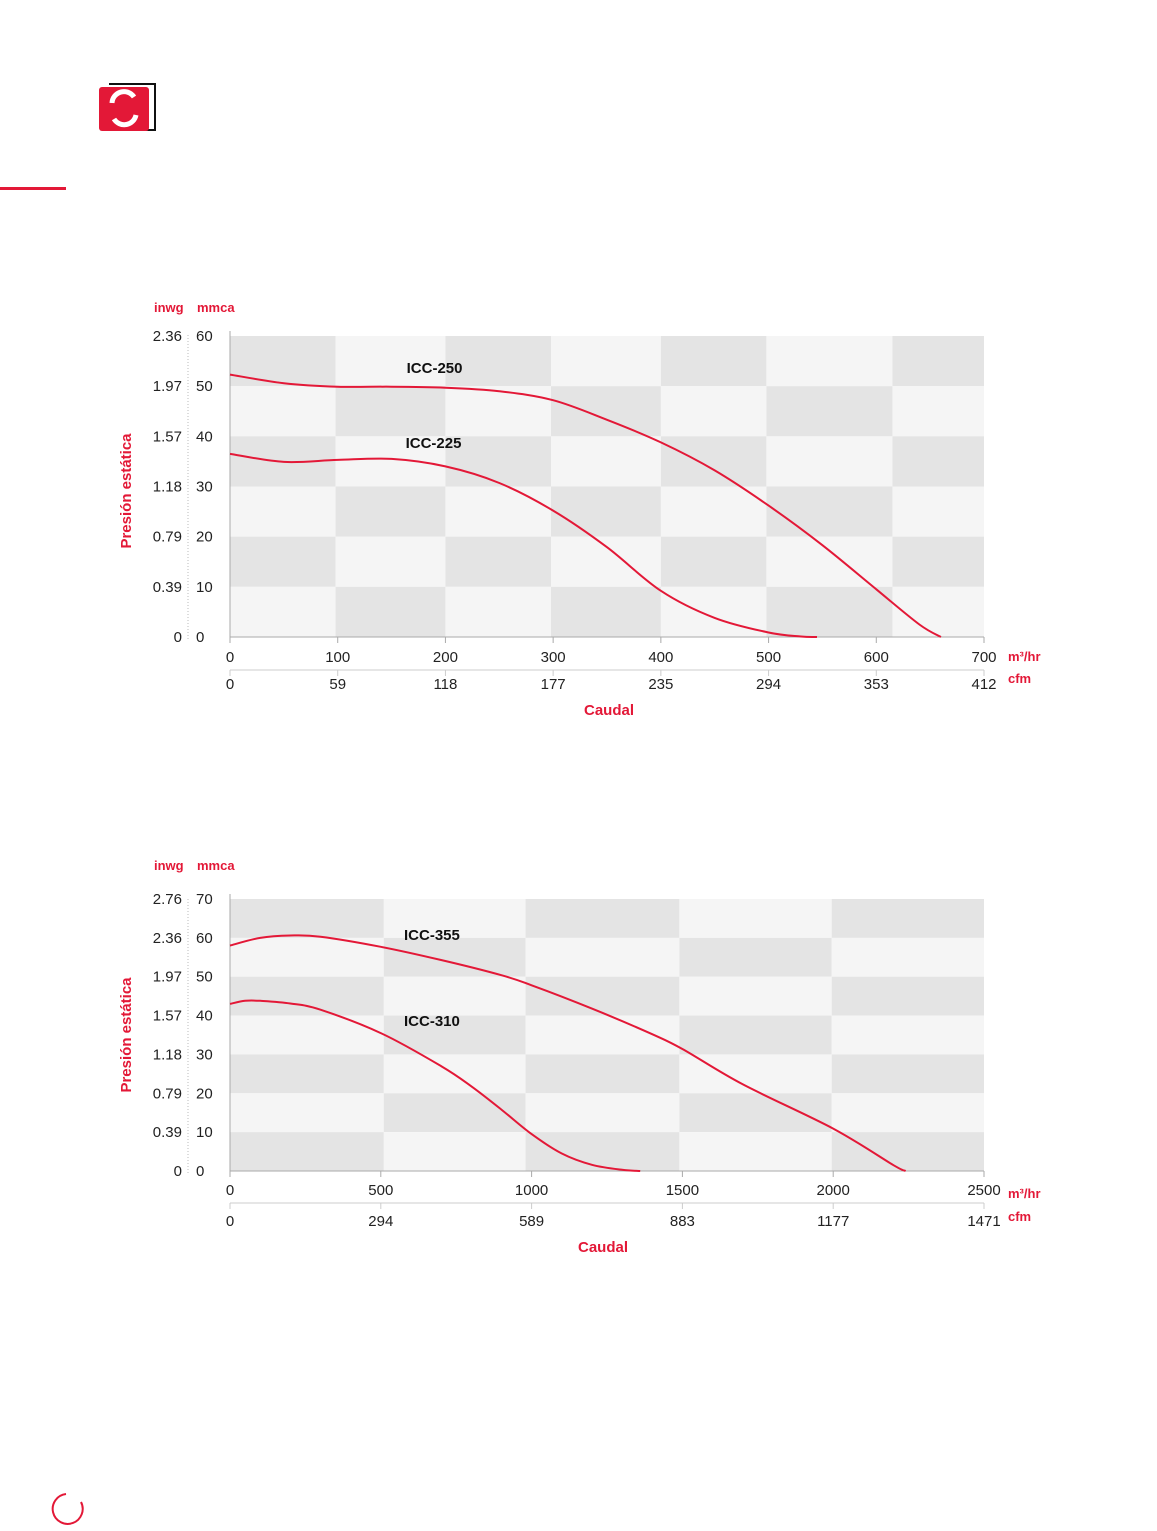 The height and width of the screenshot is (1531, 1157). Describe the element at coordinates (682, 1190) in the screenshot. I see `x-tick-label: 1500` at that location.